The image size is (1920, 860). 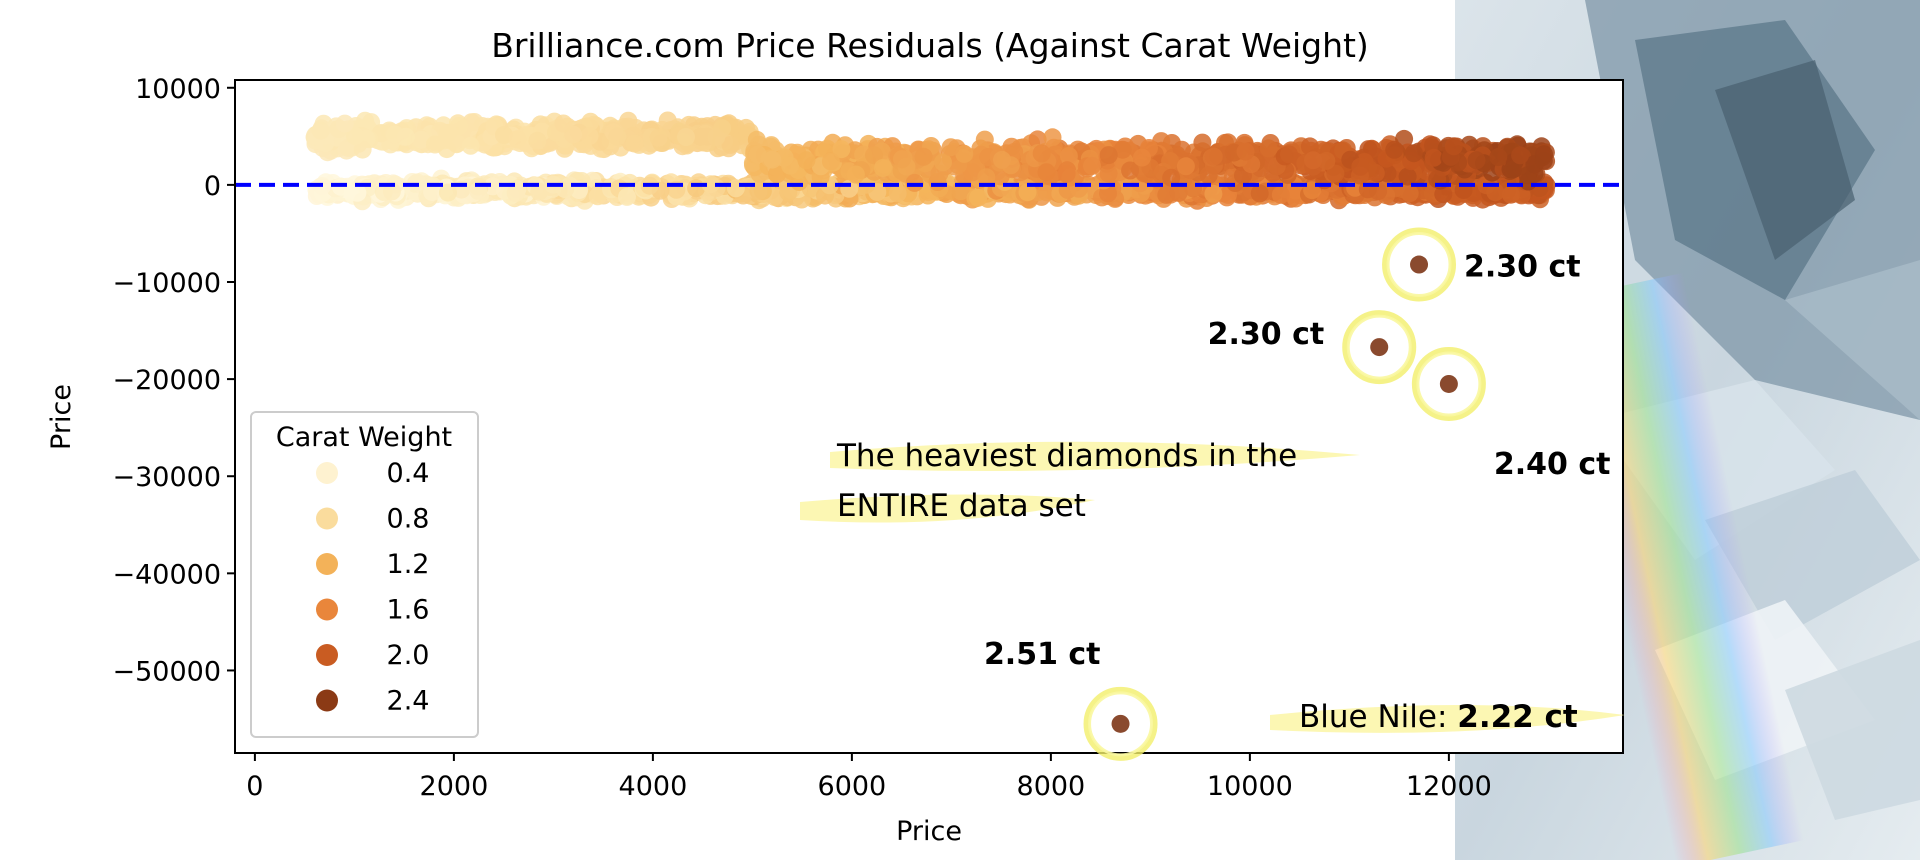 I want to click on y-tick-label: −40000, so click(x=166, y=574).